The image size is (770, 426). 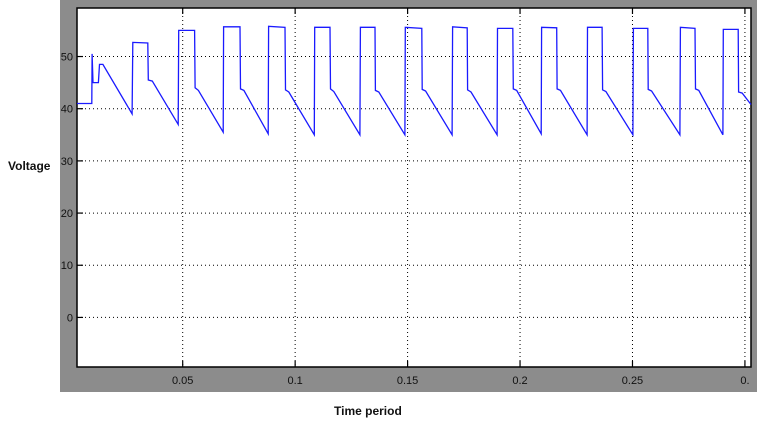 I want to click on y-axis-label: Voltage, so click(x=29, y=166).